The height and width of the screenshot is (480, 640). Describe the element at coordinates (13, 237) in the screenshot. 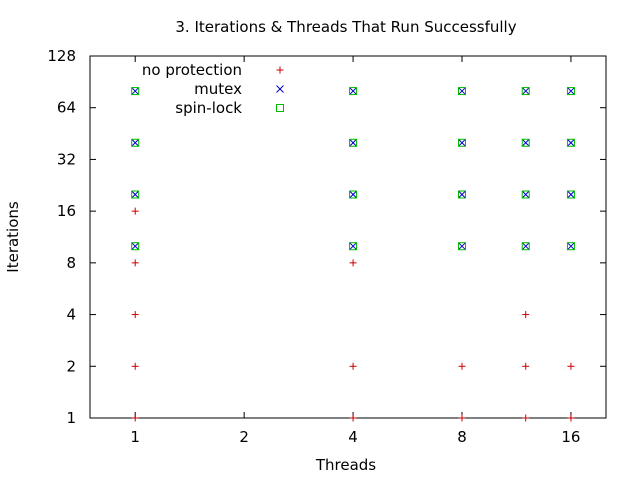

I see `y-axis-label: Iterations` at that location.